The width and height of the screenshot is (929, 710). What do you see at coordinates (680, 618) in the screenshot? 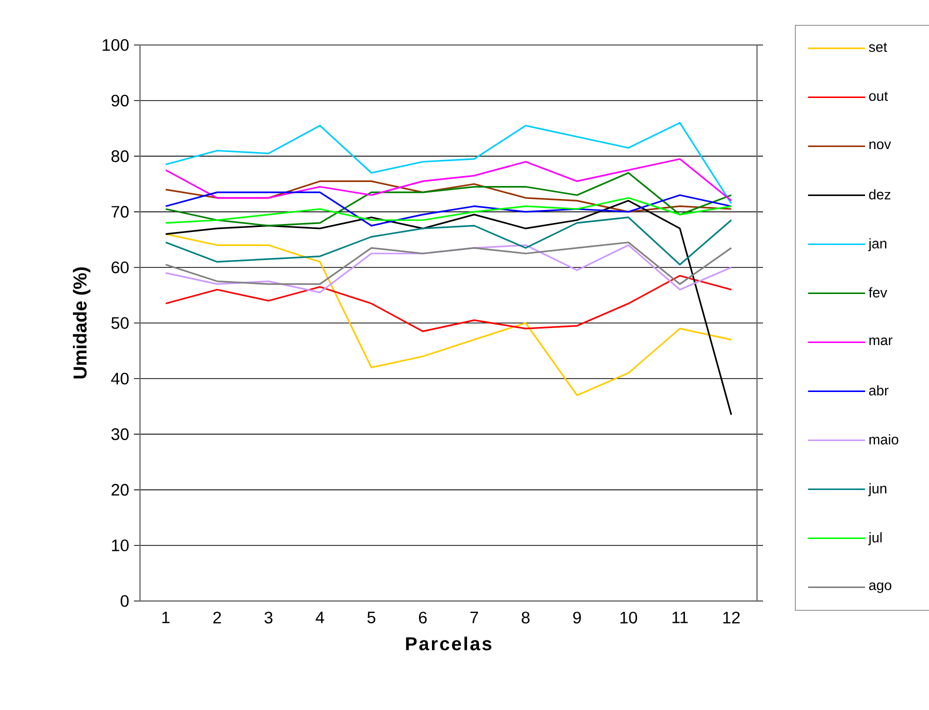
I see `x-tick-label: 11` at bounding box center [680, 618].